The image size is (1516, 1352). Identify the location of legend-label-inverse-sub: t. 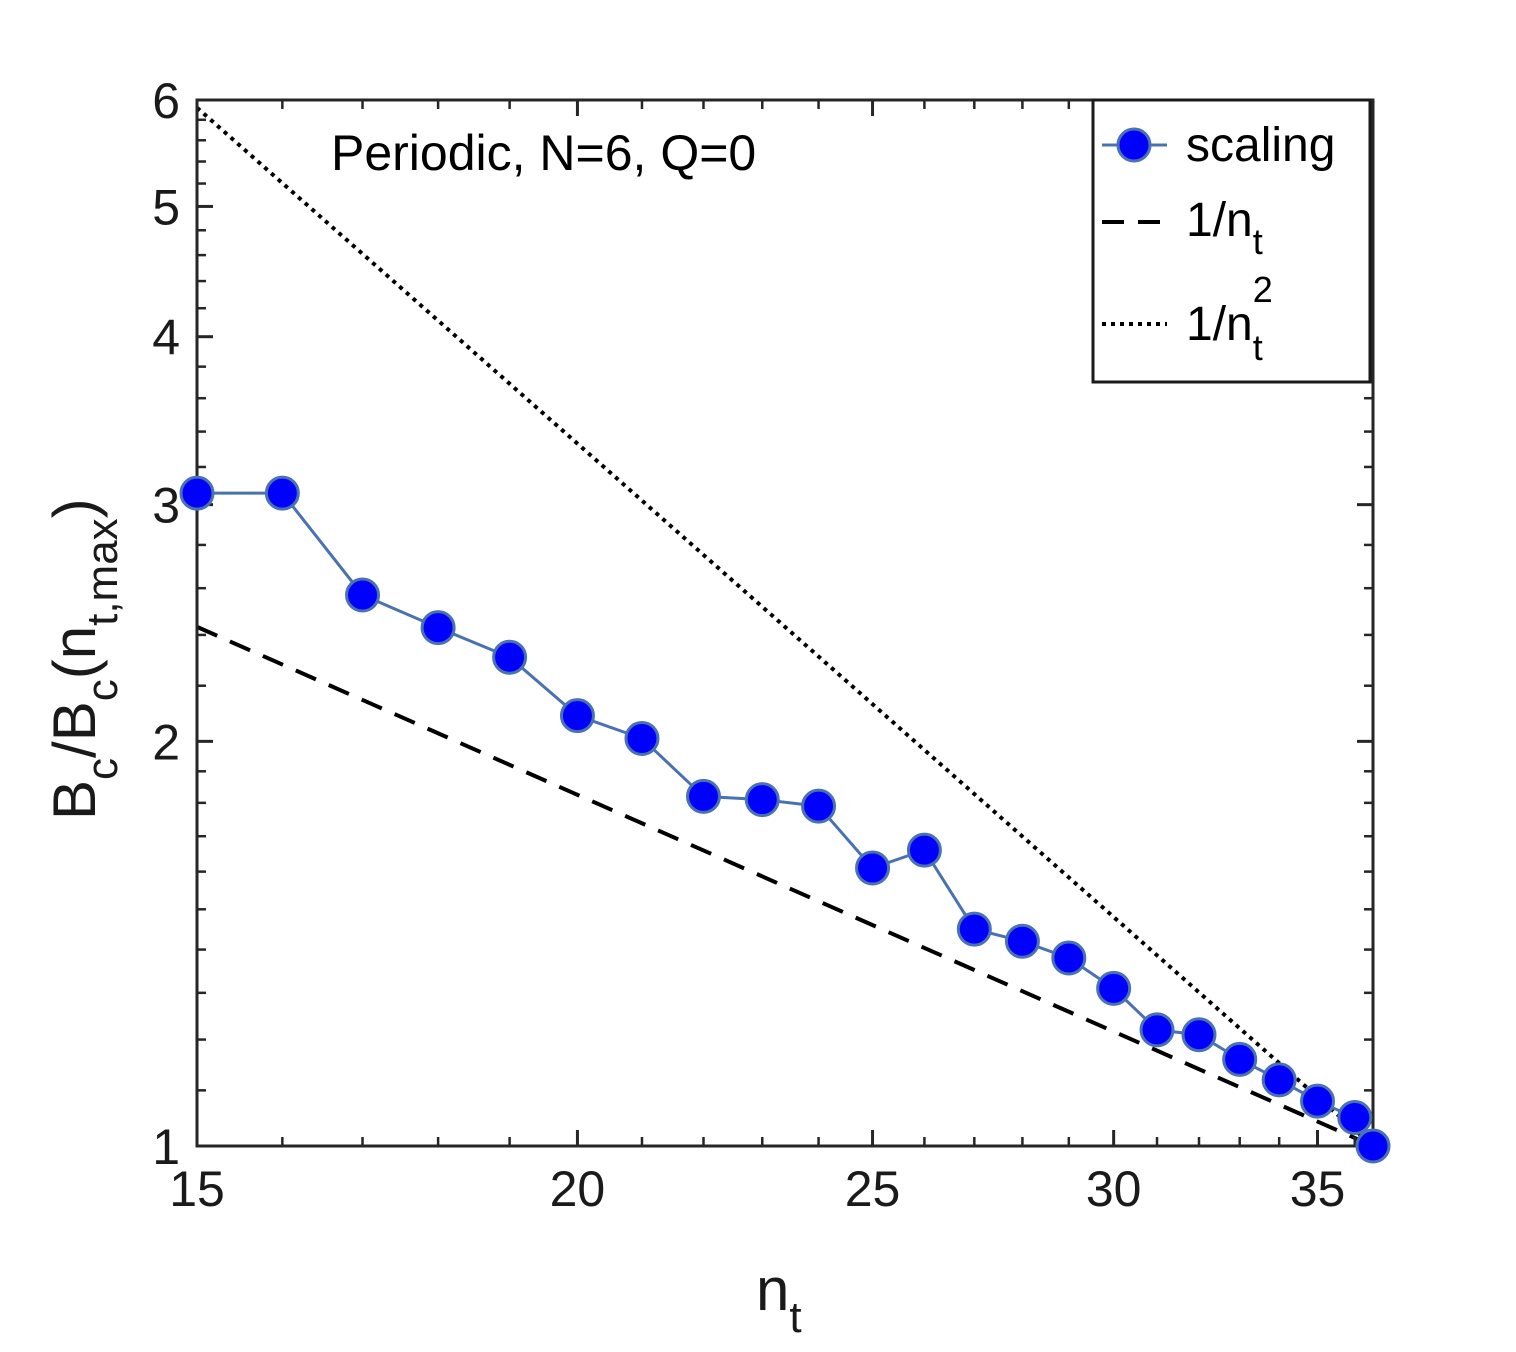
(1258, 241).